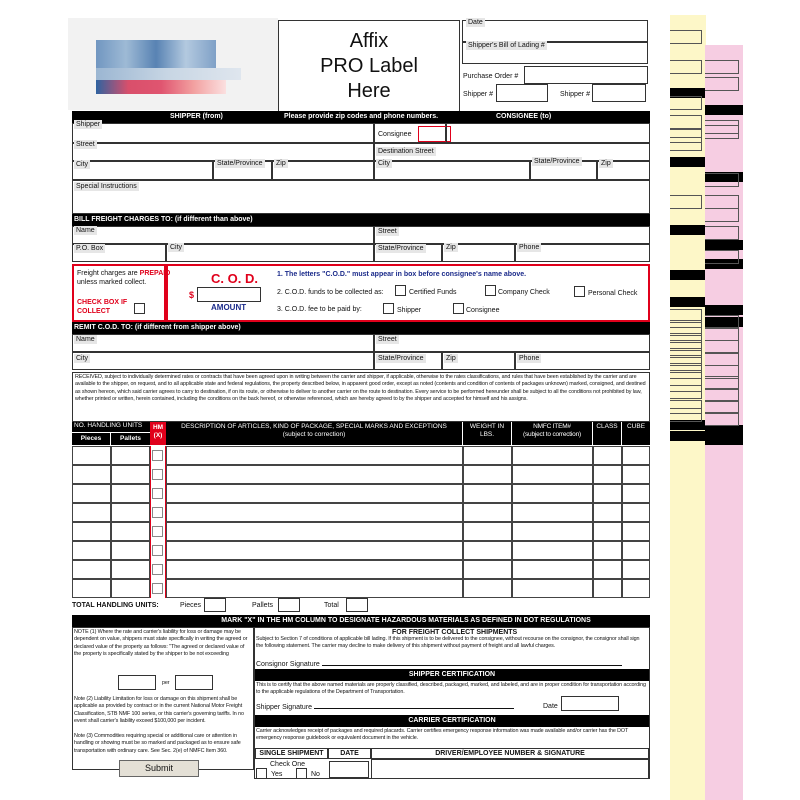  What do you see at coordinates (458, 308) in the screenshot?
I see `fee-consignee-checkbox` at bounding box center [458, 308].